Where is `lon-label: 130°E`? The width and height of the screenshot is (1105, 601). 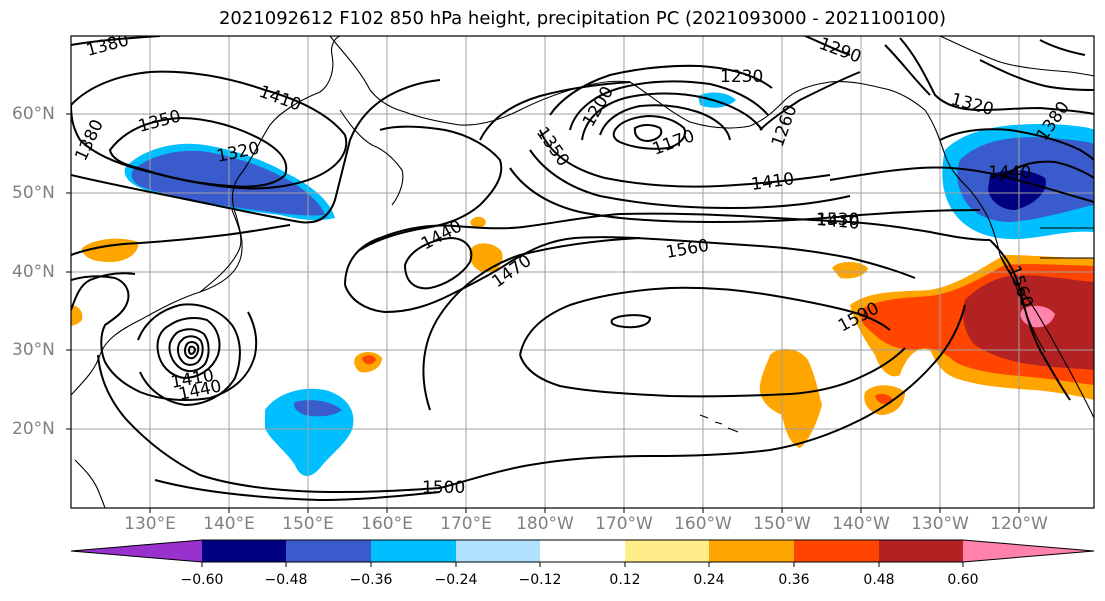 lon-label: 130°E is located at coordinates (150, 524).